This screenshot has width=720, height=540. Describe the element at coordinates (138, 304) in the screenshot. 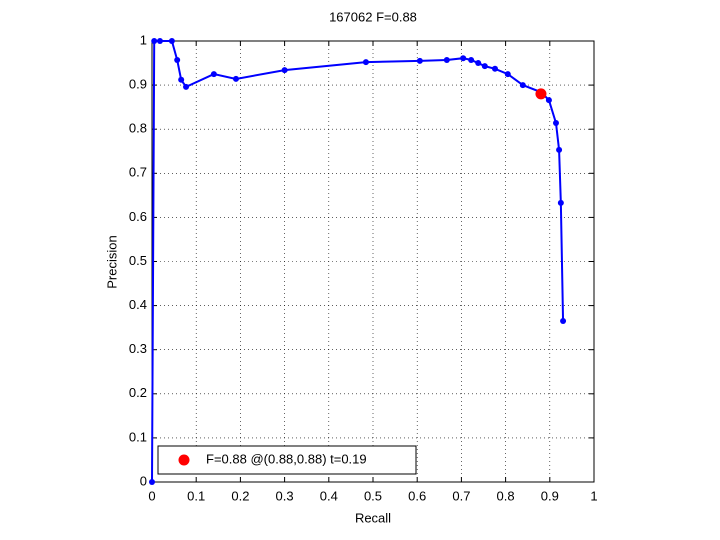

I see `y-tick-label: 0.4` at that location.